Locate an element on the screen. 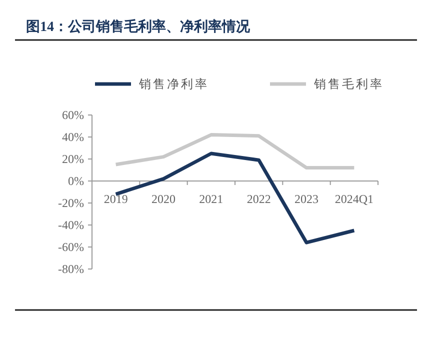 This screenshot has width=426, height=345. y-tick-label: -20% is located at coordinates (71, 203).